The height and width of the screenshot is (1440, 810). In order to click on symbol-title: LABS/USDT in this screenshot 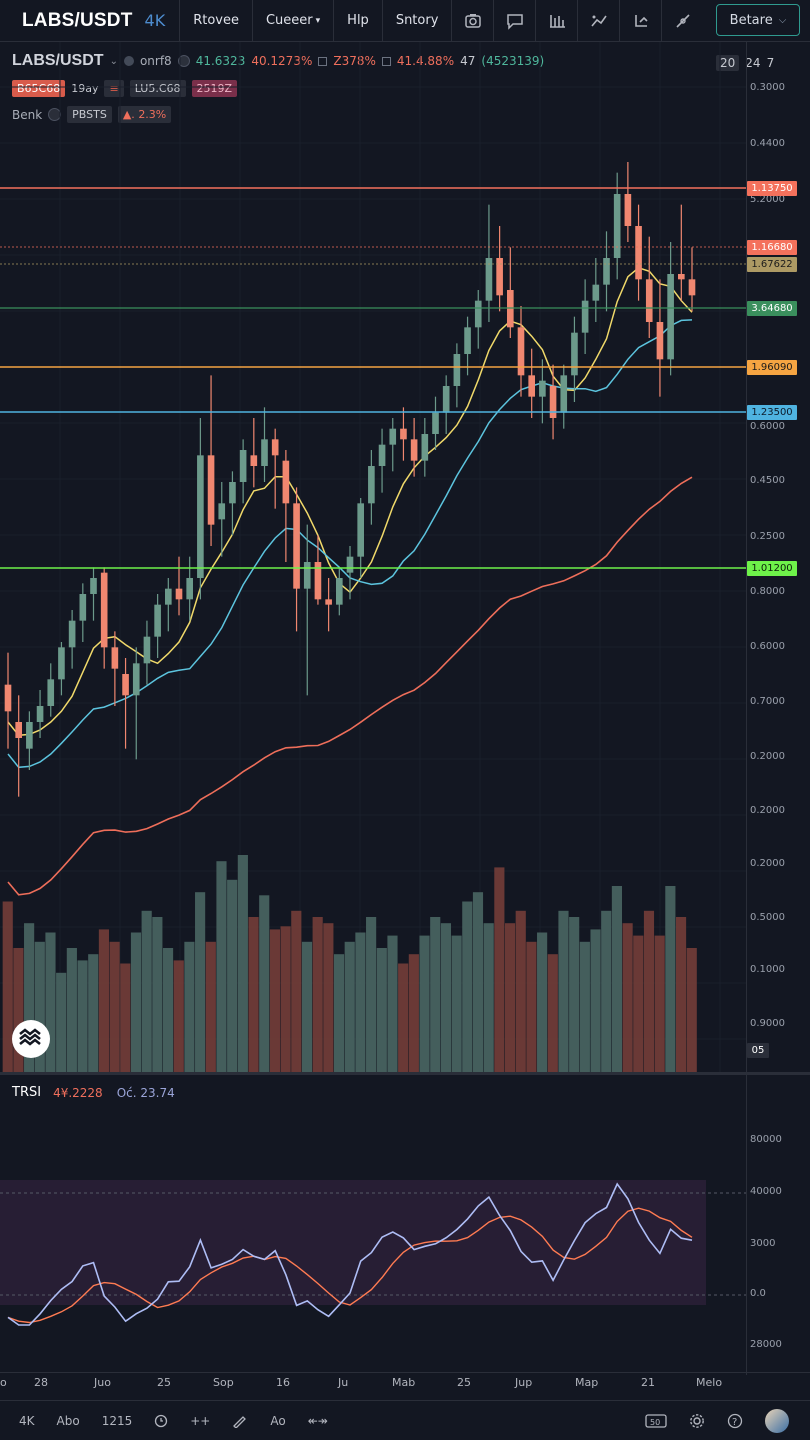, I will do `click(77, 20)`.